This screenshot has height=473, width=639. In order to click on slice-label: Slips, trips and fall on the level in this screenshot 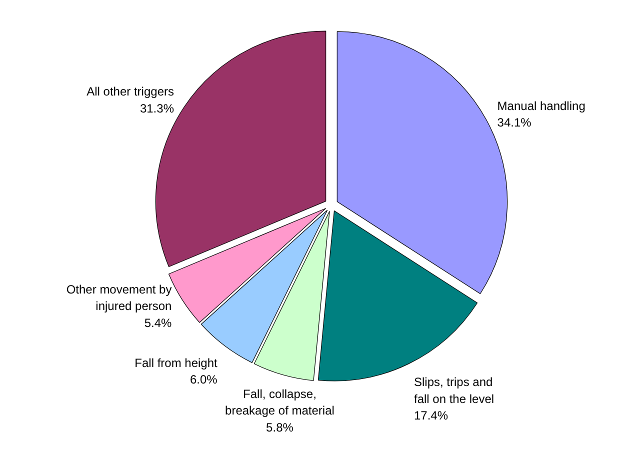, I will do `click(454, 390)`.